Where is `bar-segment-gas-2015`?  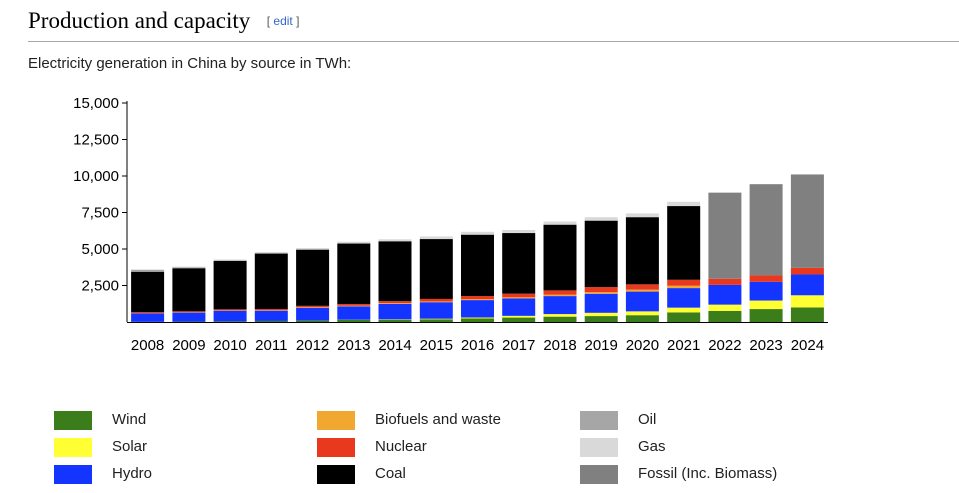
bar-segment-gas-2015 is located at coordinates (436, 237).